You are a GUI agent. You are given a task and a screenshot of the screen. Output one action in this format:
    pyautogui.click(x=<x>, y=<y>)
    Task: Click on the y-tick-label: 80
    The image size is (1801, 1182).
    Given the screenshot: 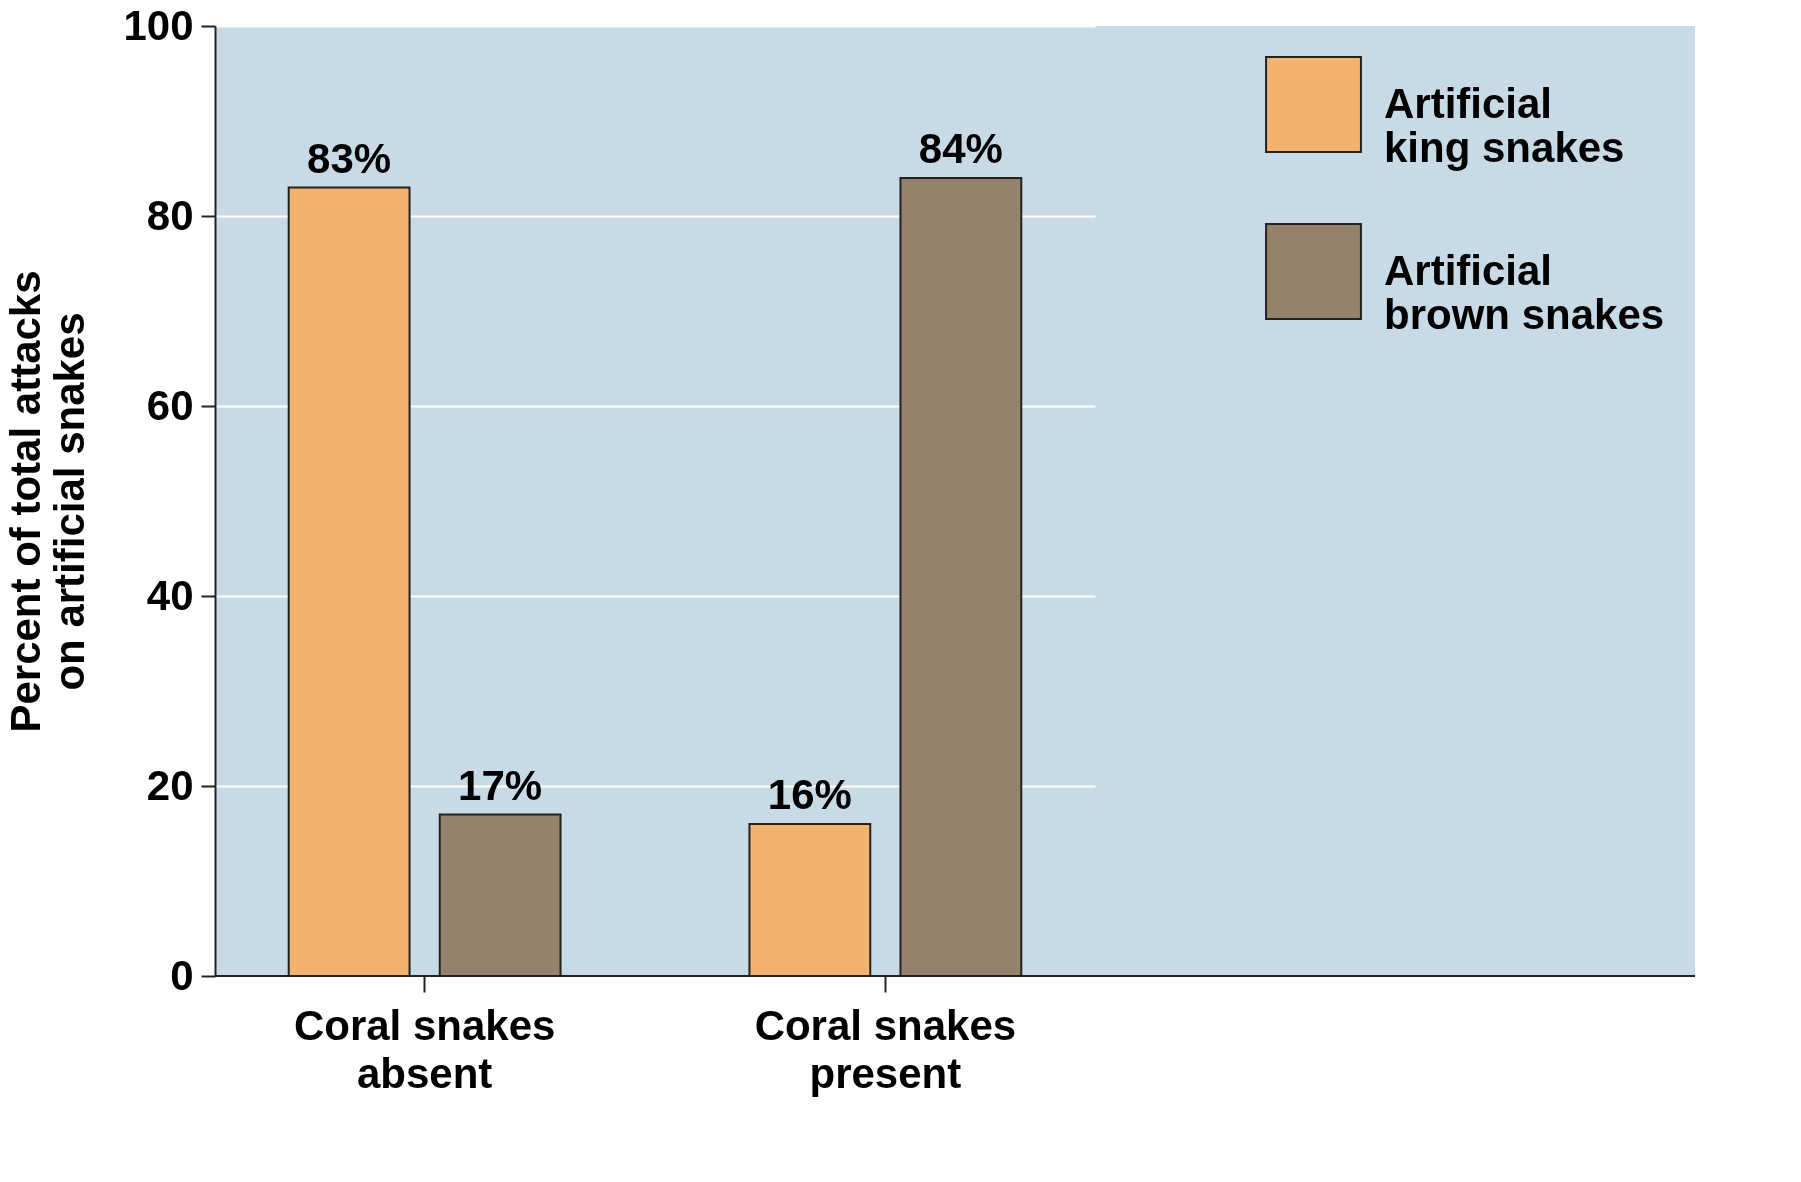 What is the action you would take?
    pyautogui.click(x=170, y=215)
    